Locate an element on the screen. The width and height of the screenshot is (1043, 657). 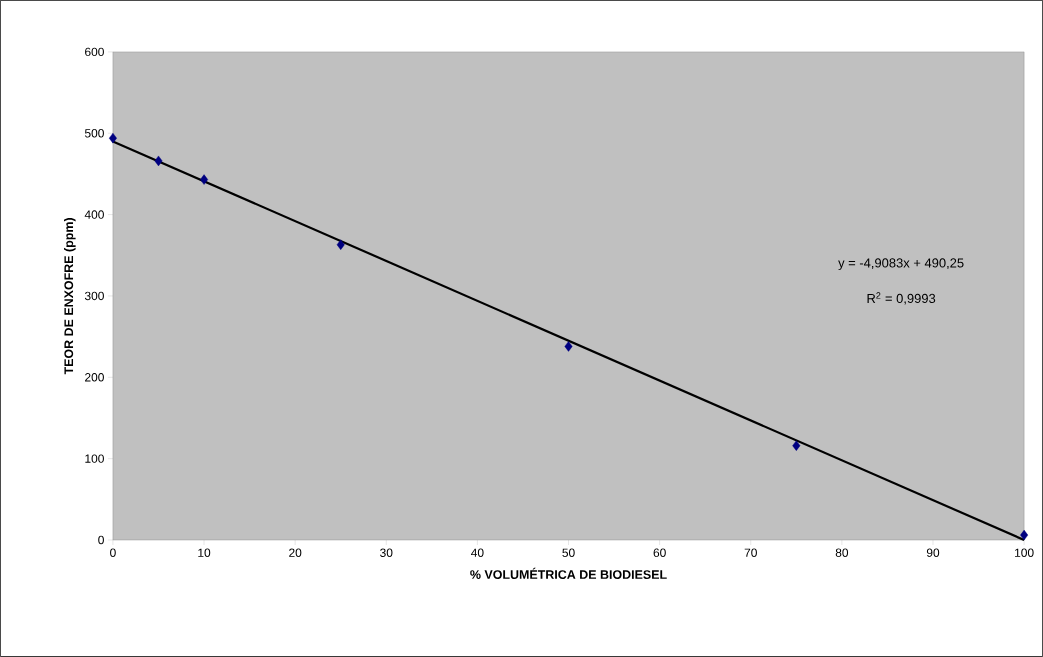
x-tick-label: 70 is located at coordinates (750, 553).